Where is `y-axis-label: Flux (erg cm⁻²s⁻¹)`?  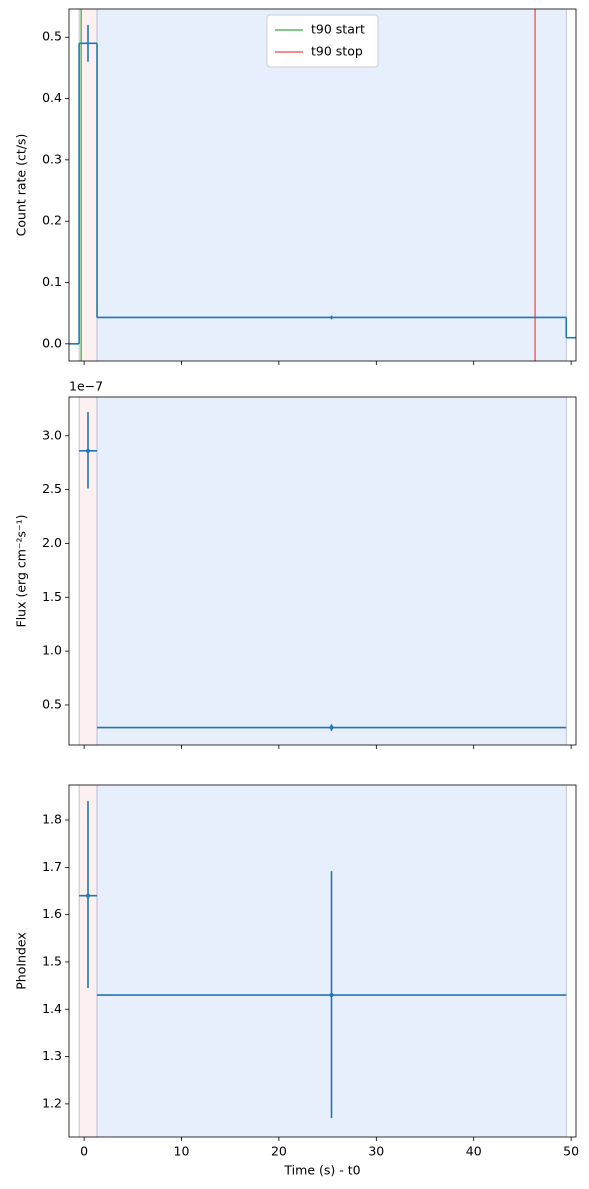 y-axis-label: Flux (erg cm⁻²s⁻¹) is located at coordinates (21, 570).